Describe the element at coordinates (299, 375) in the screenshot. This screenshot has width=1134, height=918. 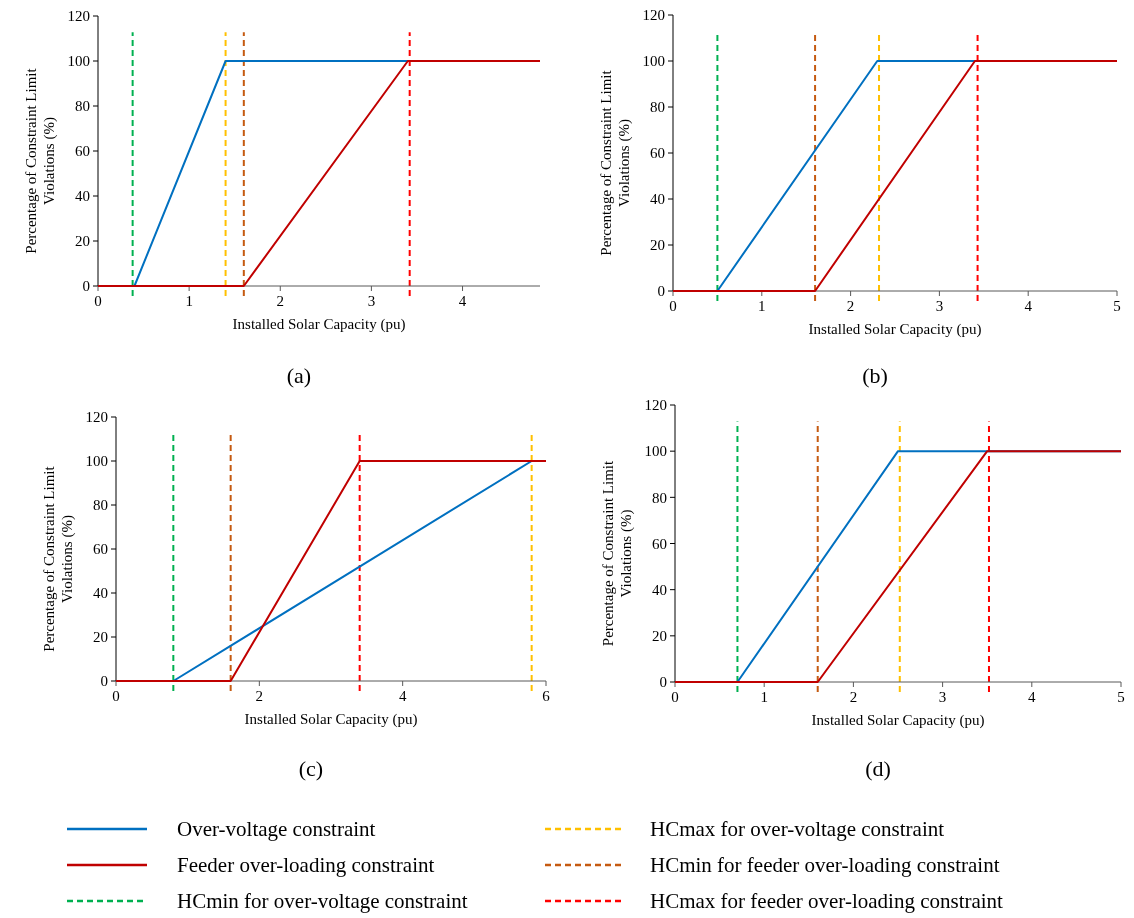
I see `text: (a)` at that location.